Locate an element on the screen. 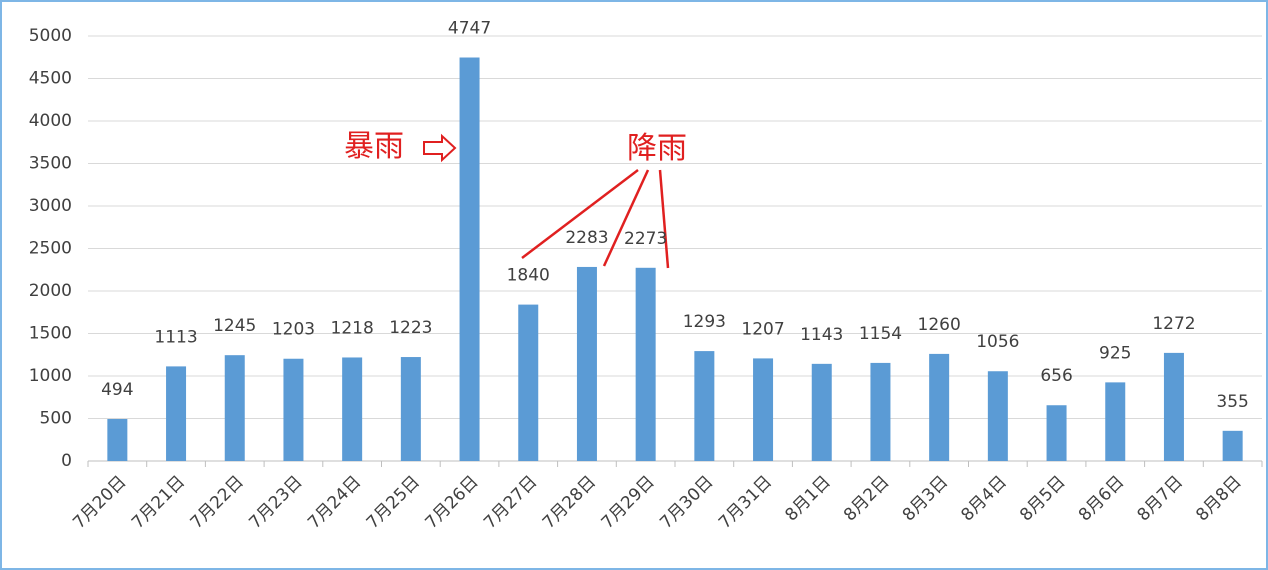 The image size is (1268, 570). value-label: 1245 is located at coordinates (234, 326).